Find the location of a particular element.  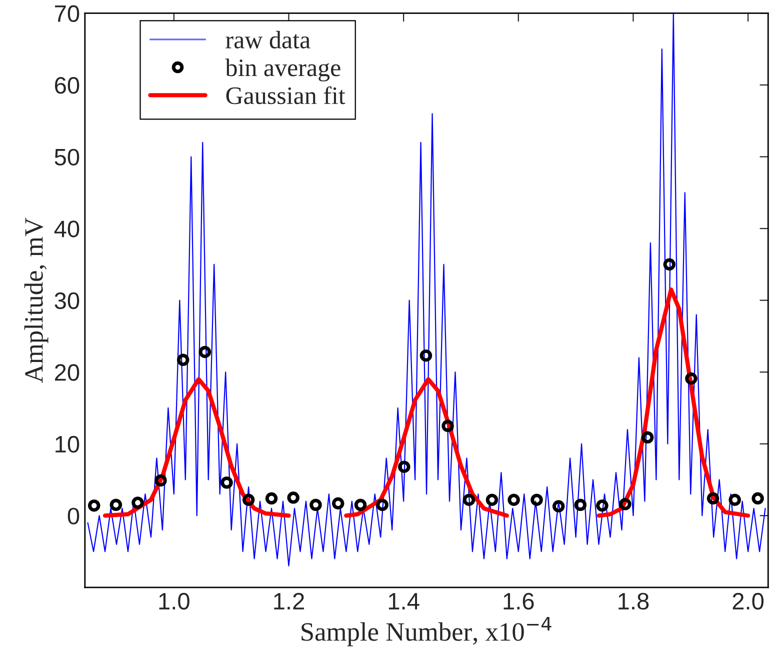

x-tick-label: 1.4 is located at coordinates (404, 601).